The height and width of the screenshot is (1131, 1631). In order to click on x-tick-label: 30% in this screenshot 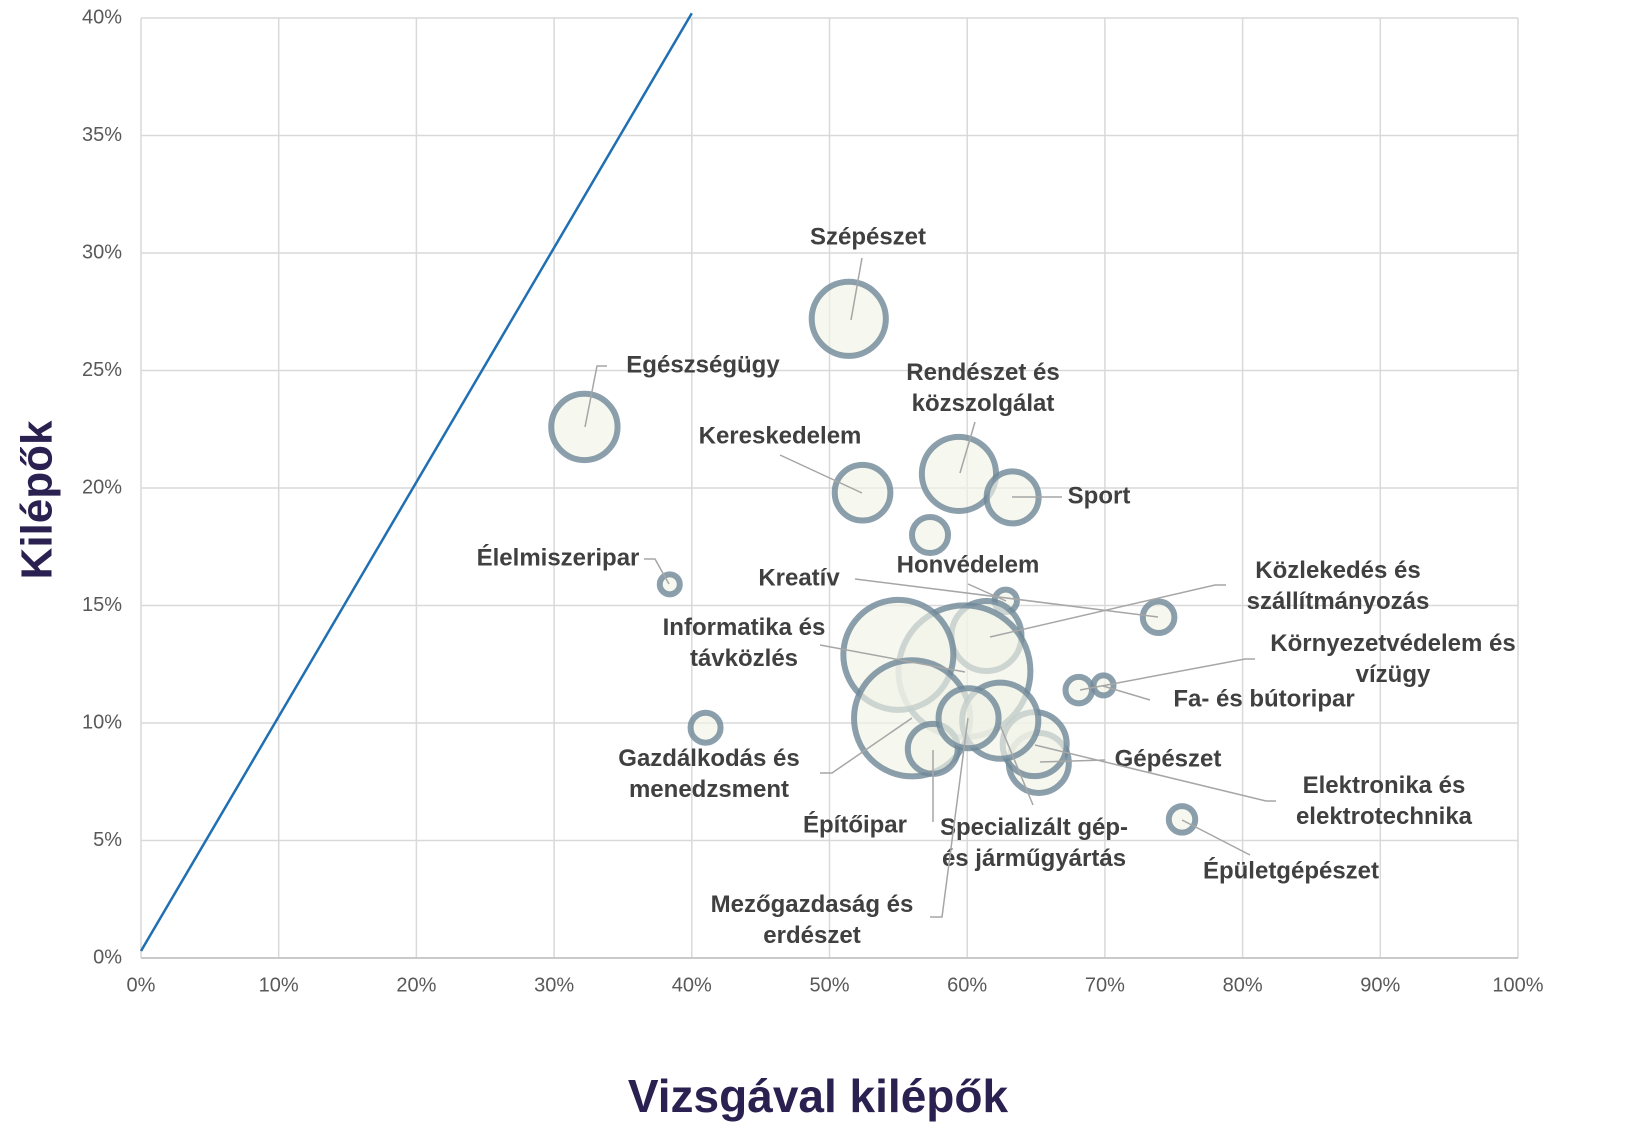, I will do `click(554, 985)`.